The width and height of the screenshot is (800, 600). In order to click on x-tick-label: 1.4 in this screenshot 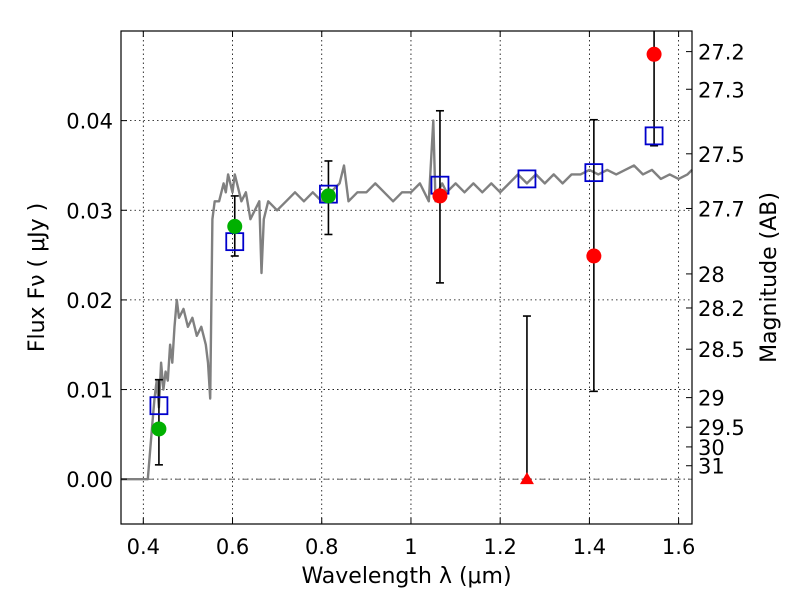, I will do `click(589, 547)`.